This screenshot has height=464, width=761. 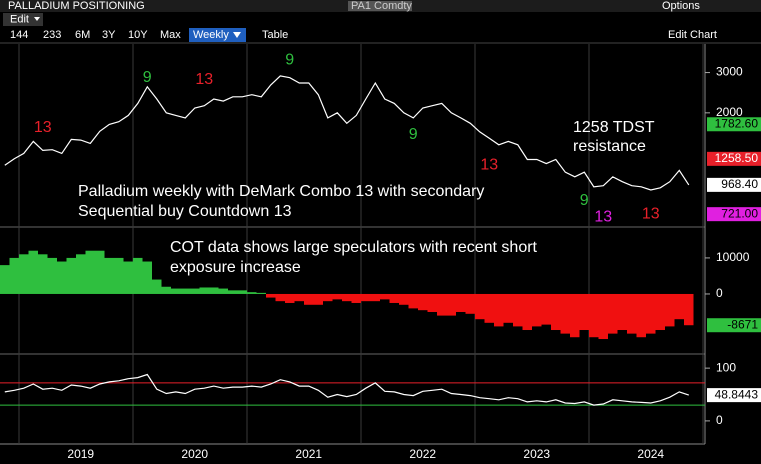 What do you see at coordinates (138, 35) in the screenshot?
I see `range-tab: 10Y` at bounding box center [138, 35].